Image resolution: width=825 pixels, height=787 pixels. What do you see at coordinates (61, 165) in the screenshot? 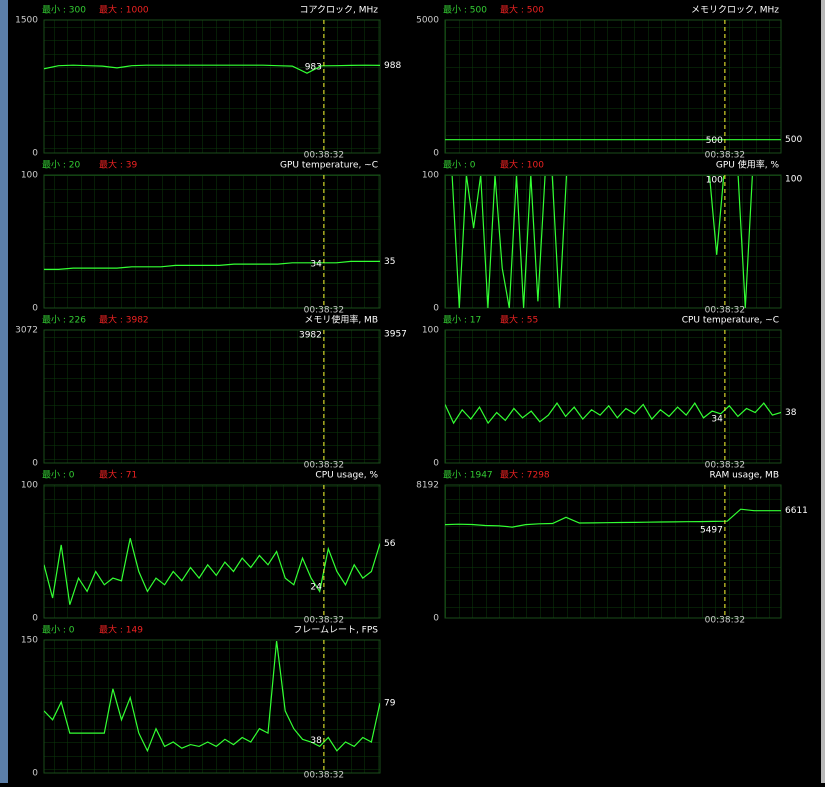
I see `min-label: 最小 : 20` at bounding box center [61, 165].